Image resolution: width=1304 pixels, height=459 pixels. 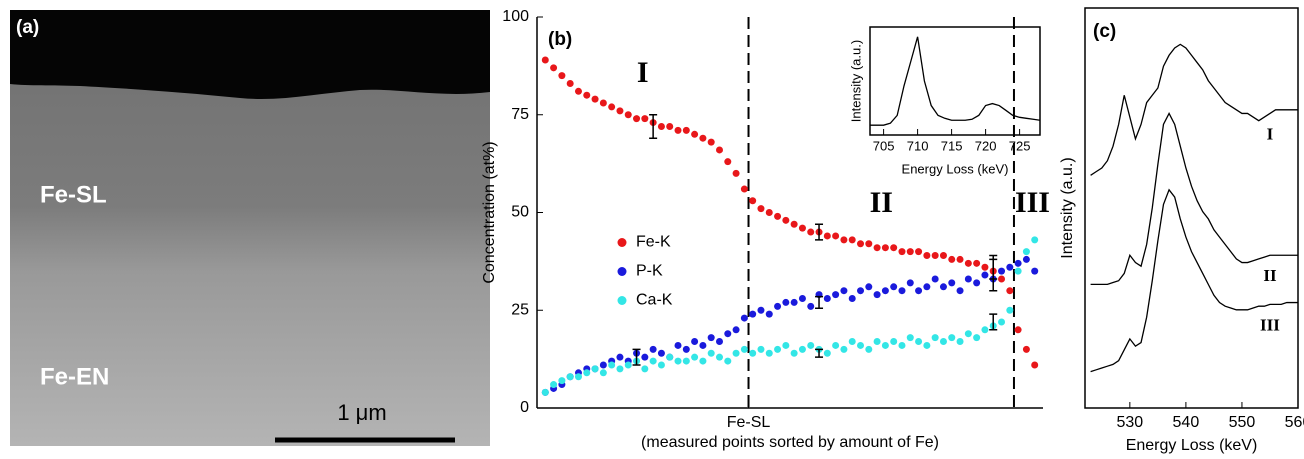 I want to click on y-tick-label: 75, so click(x=520, y=114).